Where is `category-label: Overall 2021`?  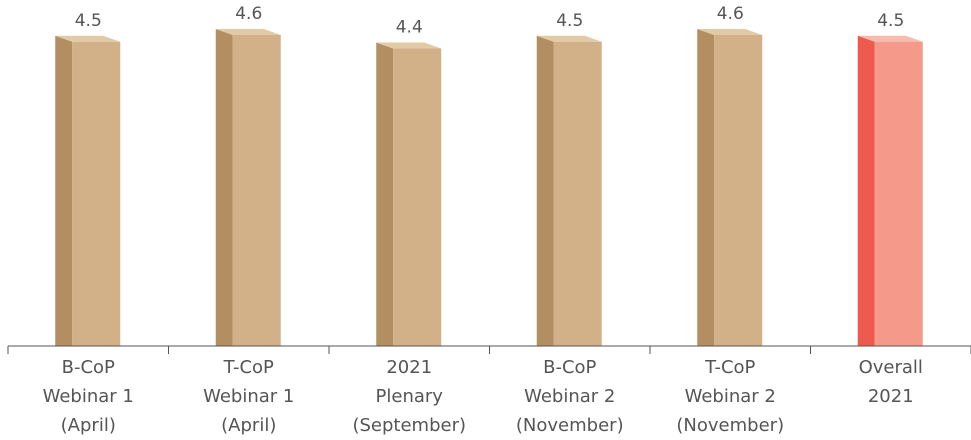 category-label: Overall 2021 is located at coordinates (891, 382).